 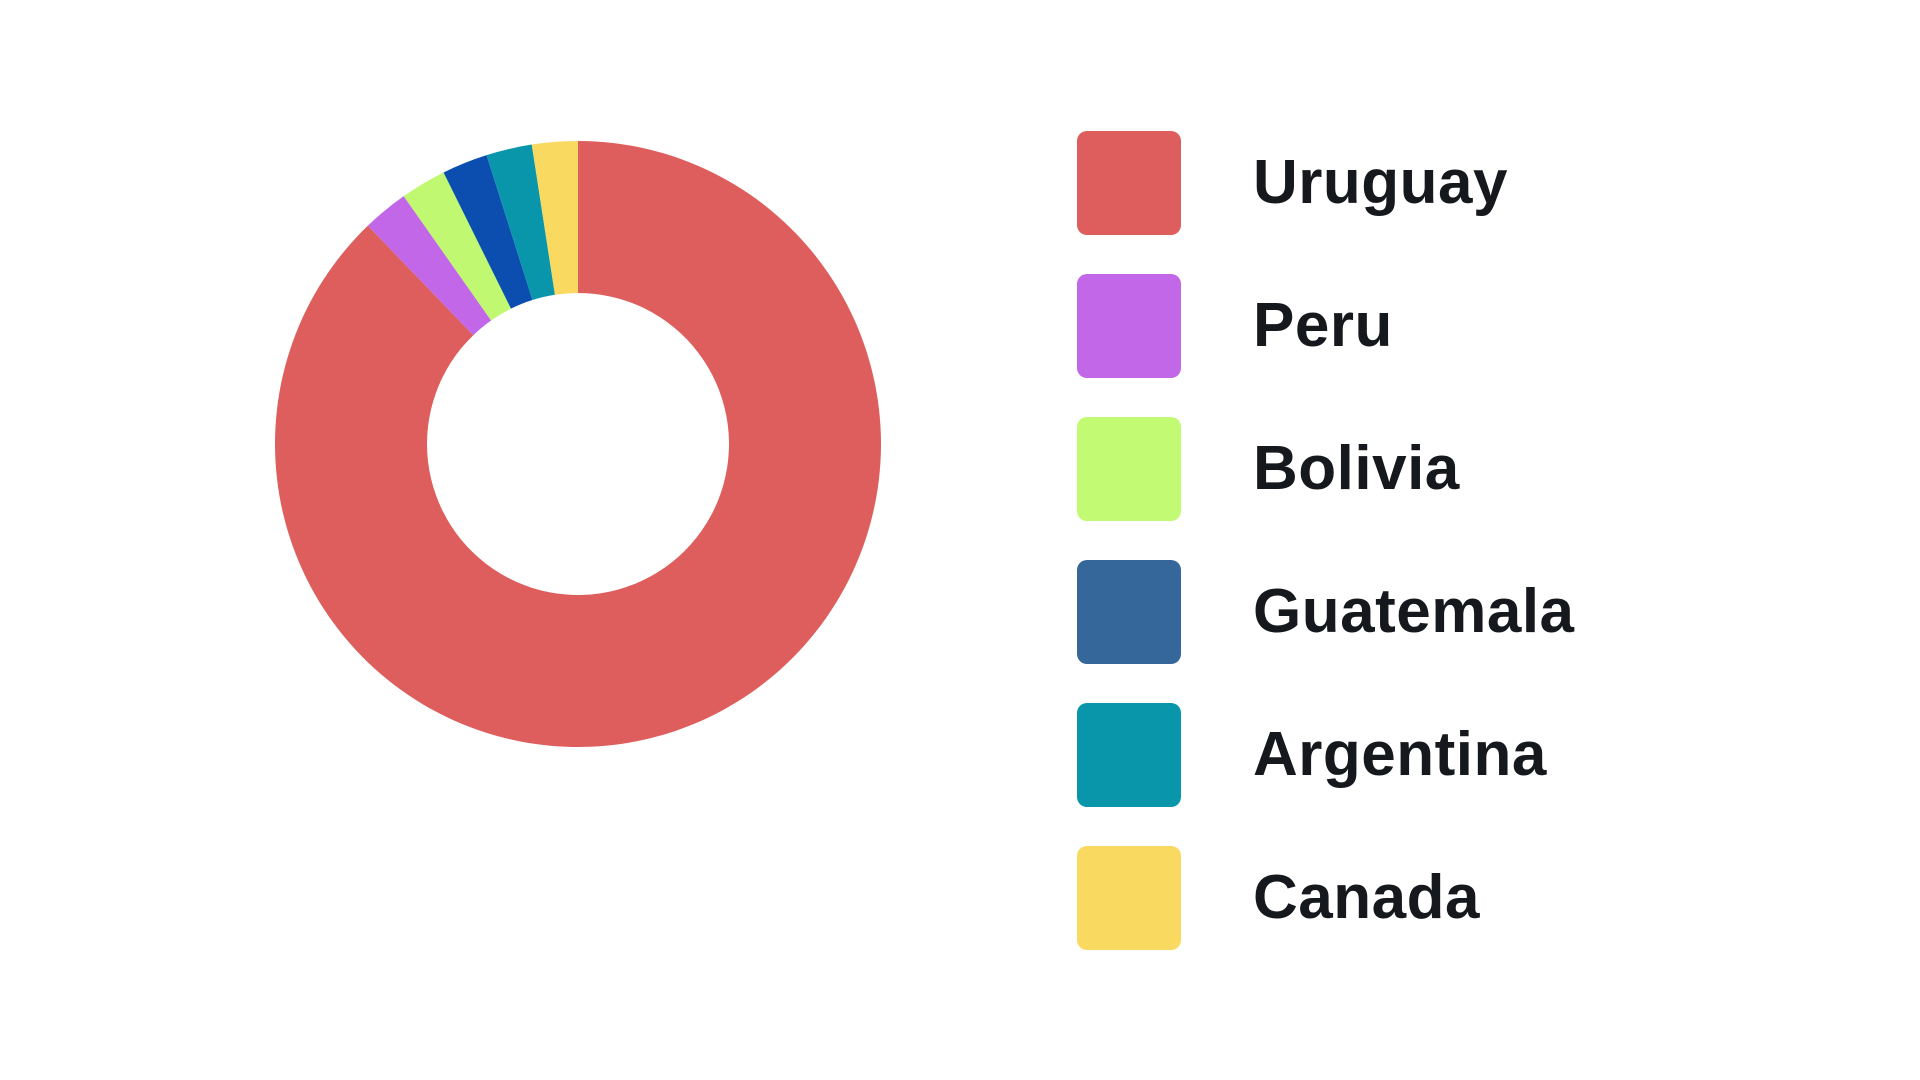 What do you see at coordinates (520, 222) in the screenshot?
I see `slice-argentina` at bounding box center [520, 222].